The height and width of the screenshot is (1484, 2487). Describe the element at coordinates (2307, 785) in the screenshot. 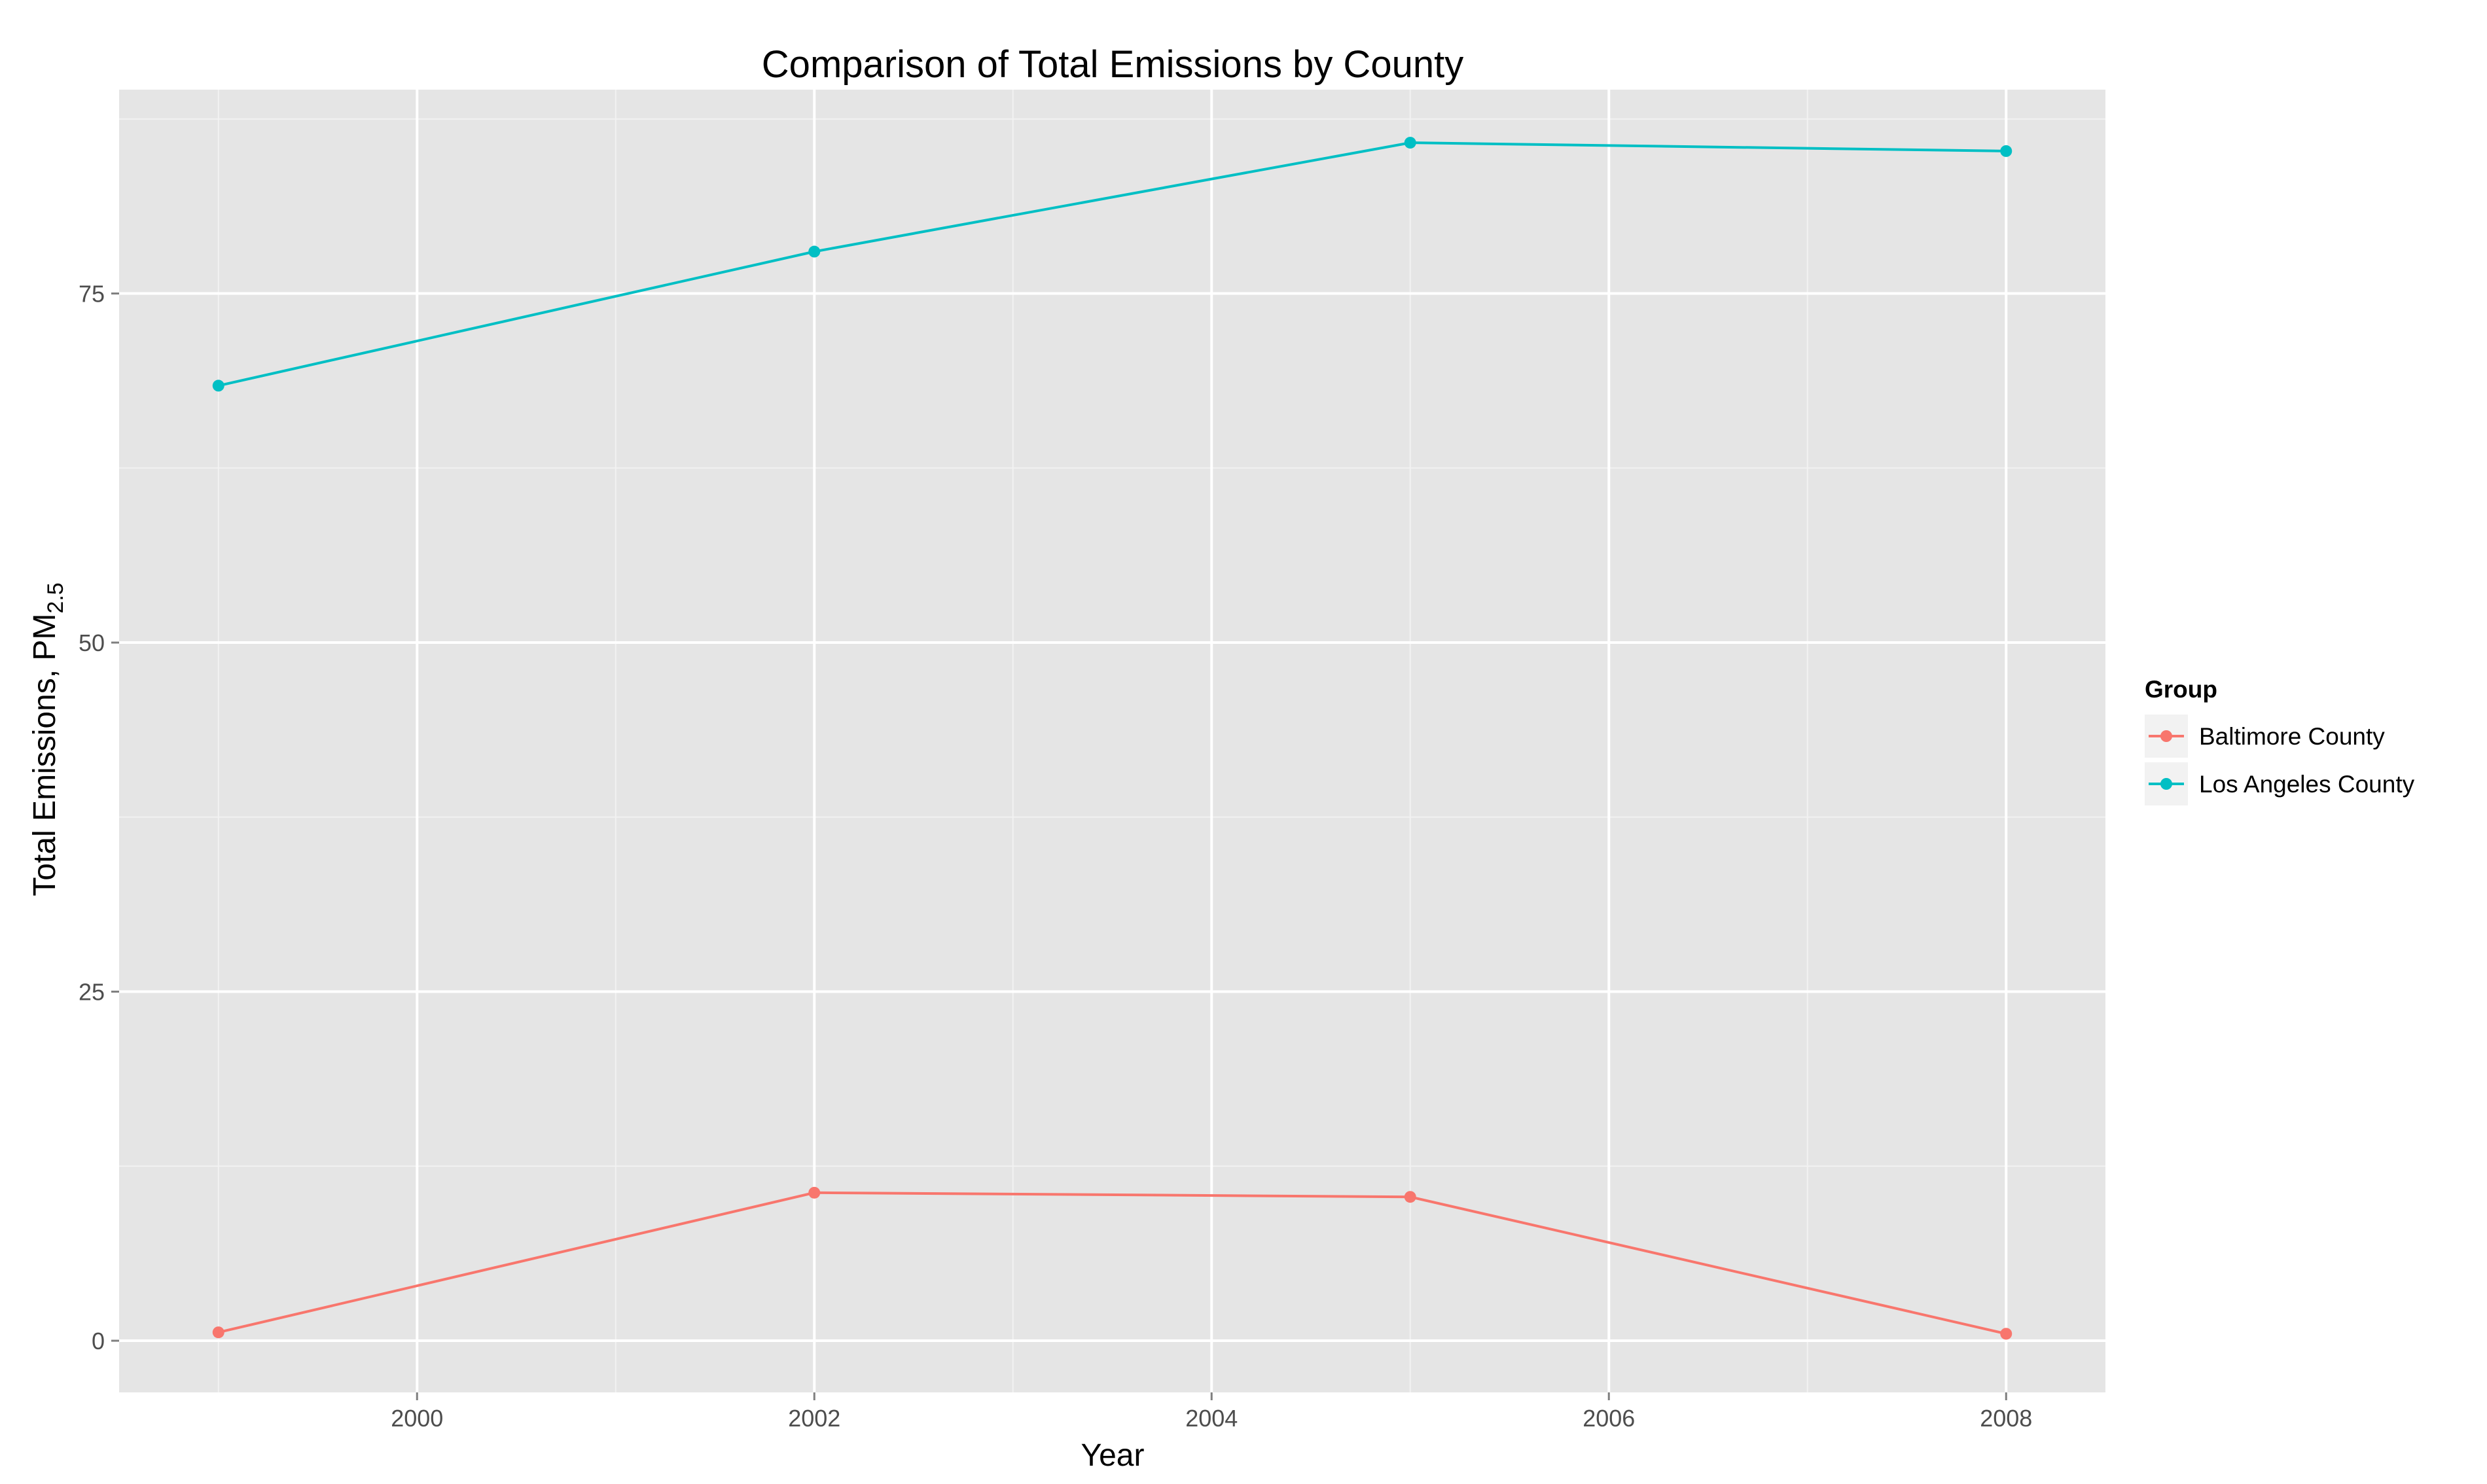

I see `legend-label-los-angeles-county: Los Angeles County` at that location.